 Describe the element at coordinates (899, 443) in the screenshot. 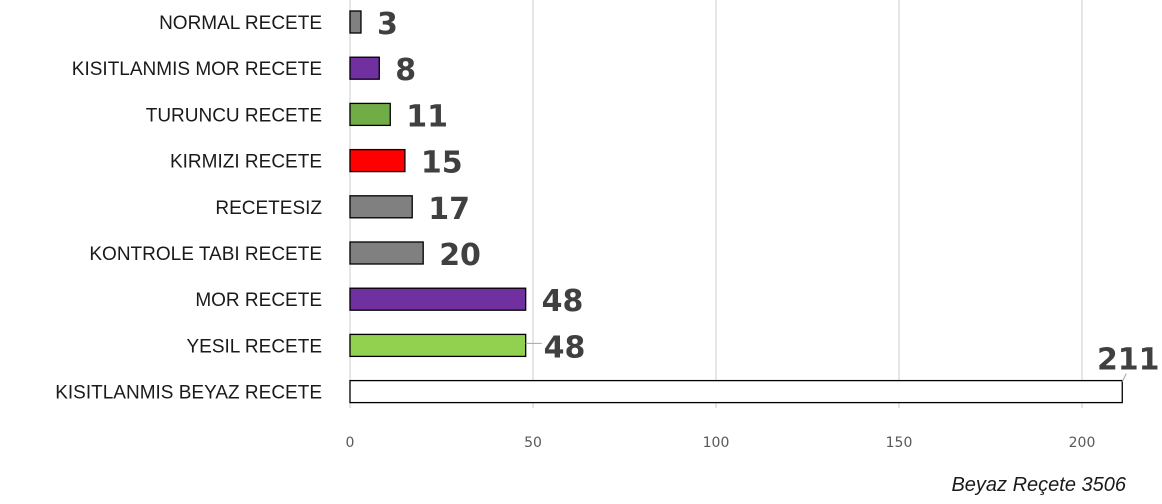

I see `x-tick-150: 150` at that location.